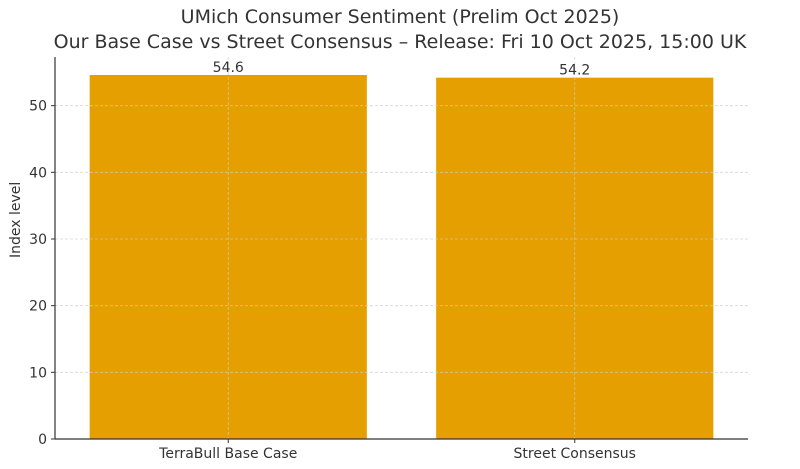 This screenshot has width=800, height=469. Describe the element at coordinates (38, 373) in the screenshot. I see `y-tick-label: 10` at that location.